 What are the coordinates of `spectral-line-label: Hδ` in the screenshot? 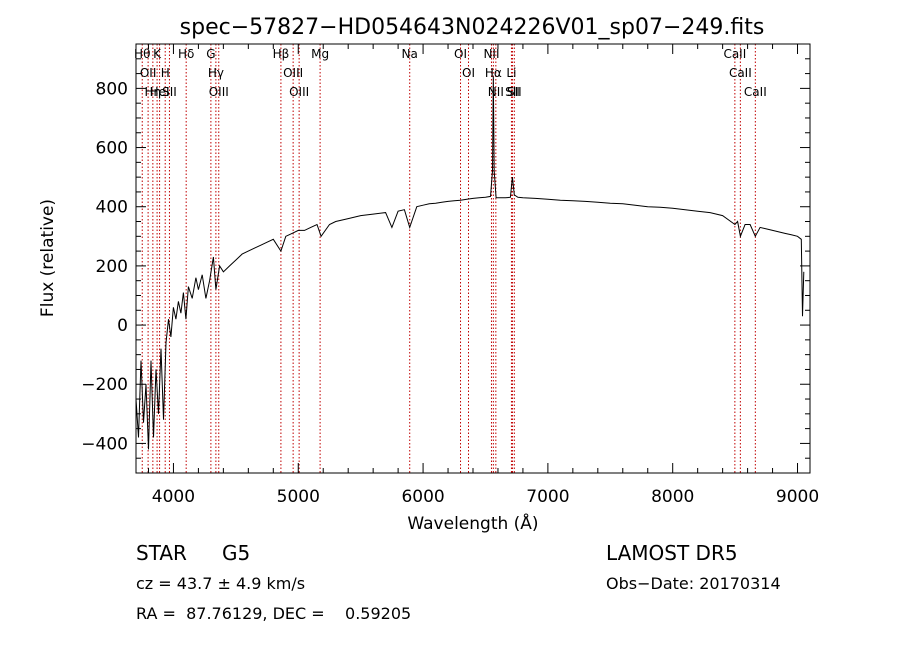 It's located at (186, 54).